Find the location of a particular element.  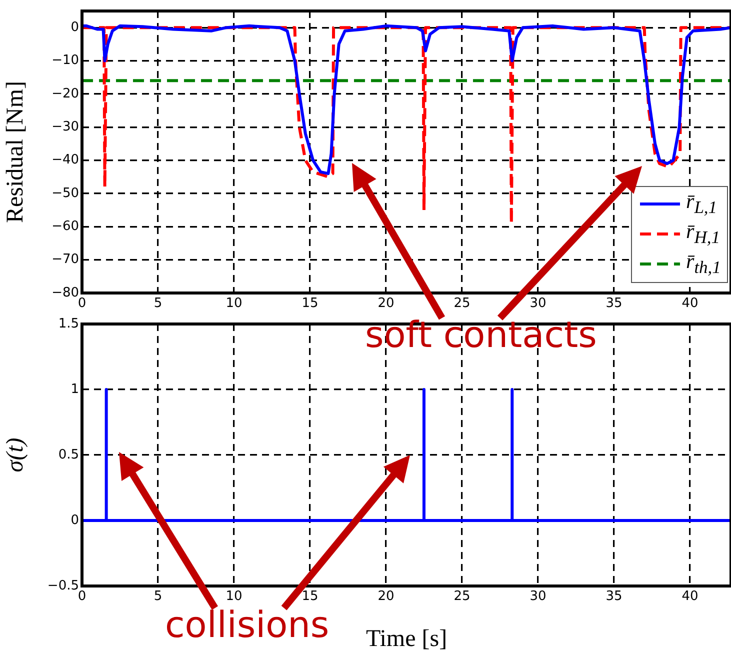

y-tick-label: 0.5 is located at coordinates (68, 454).